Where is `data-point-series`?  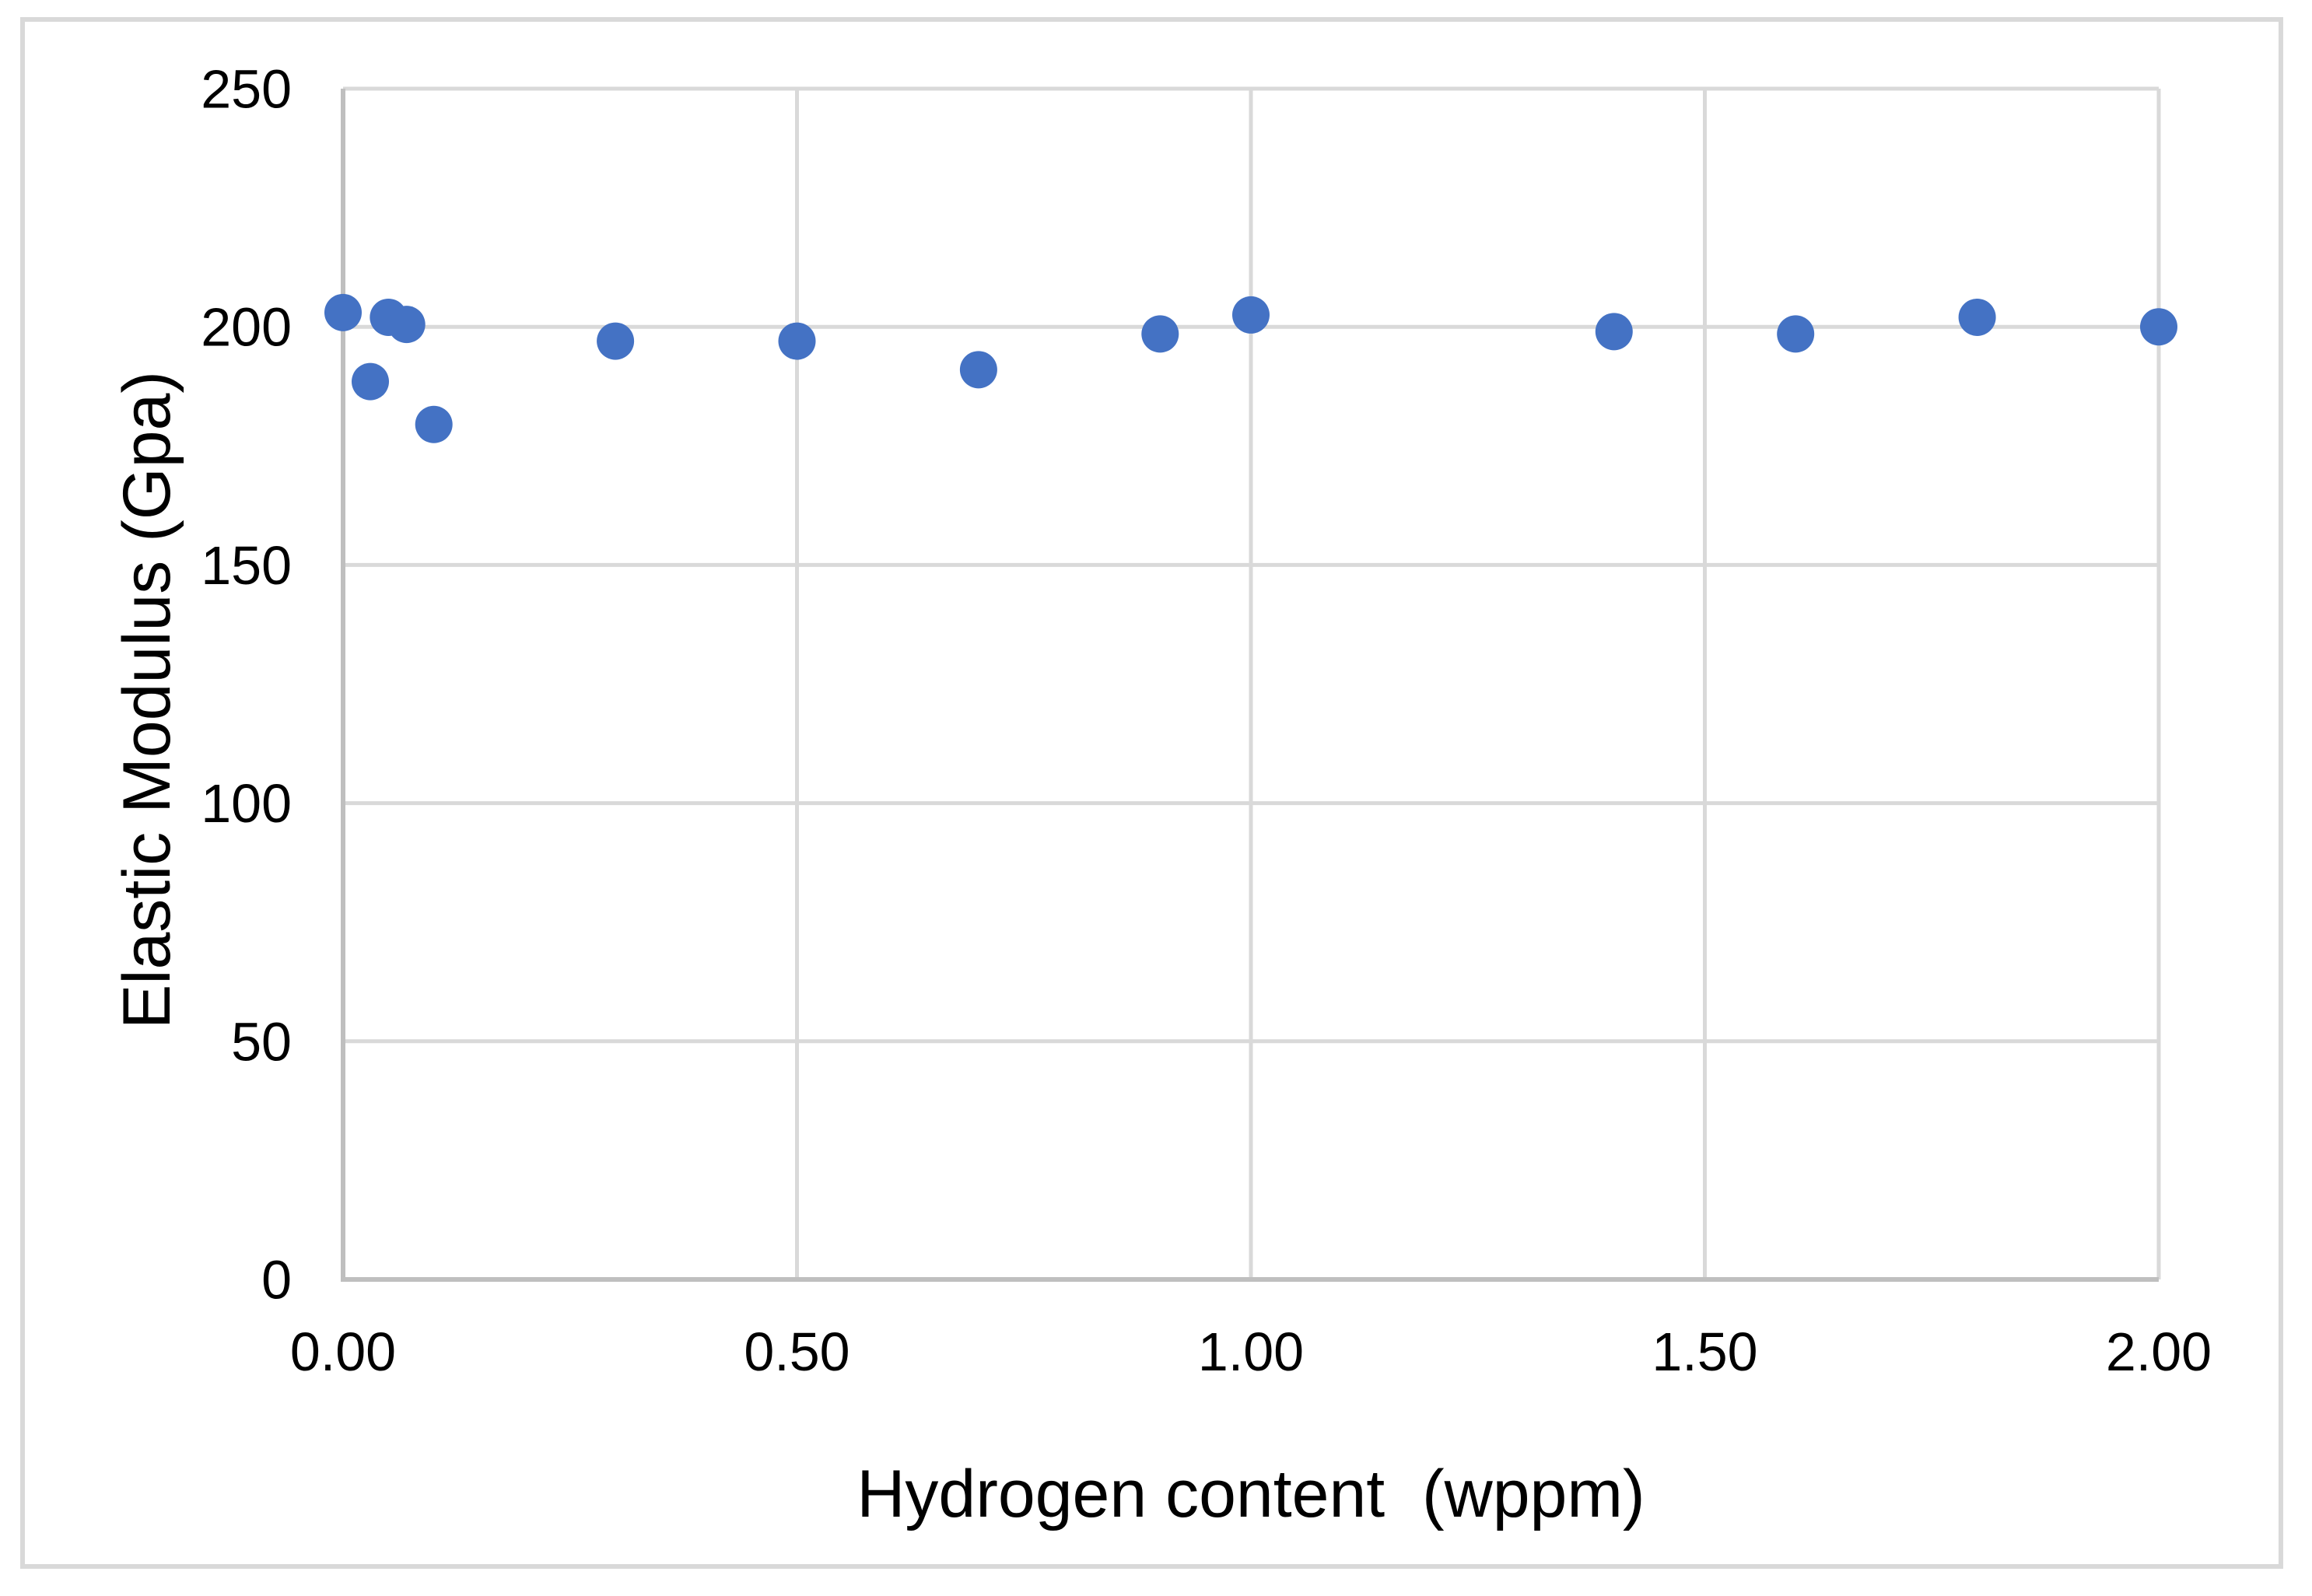 data-point-series is located at coordinates (1251, 368).